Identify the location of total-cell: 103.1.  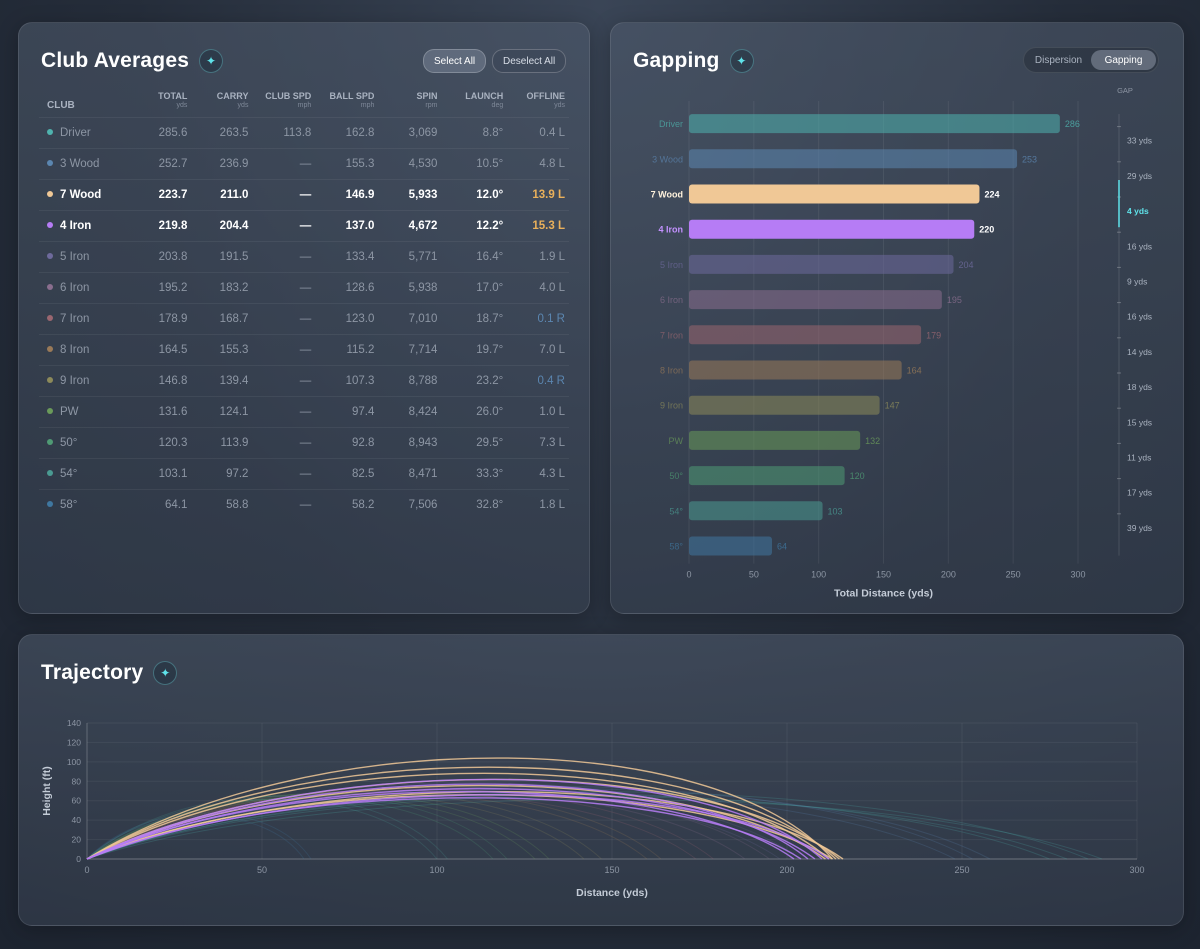
(165, 474).